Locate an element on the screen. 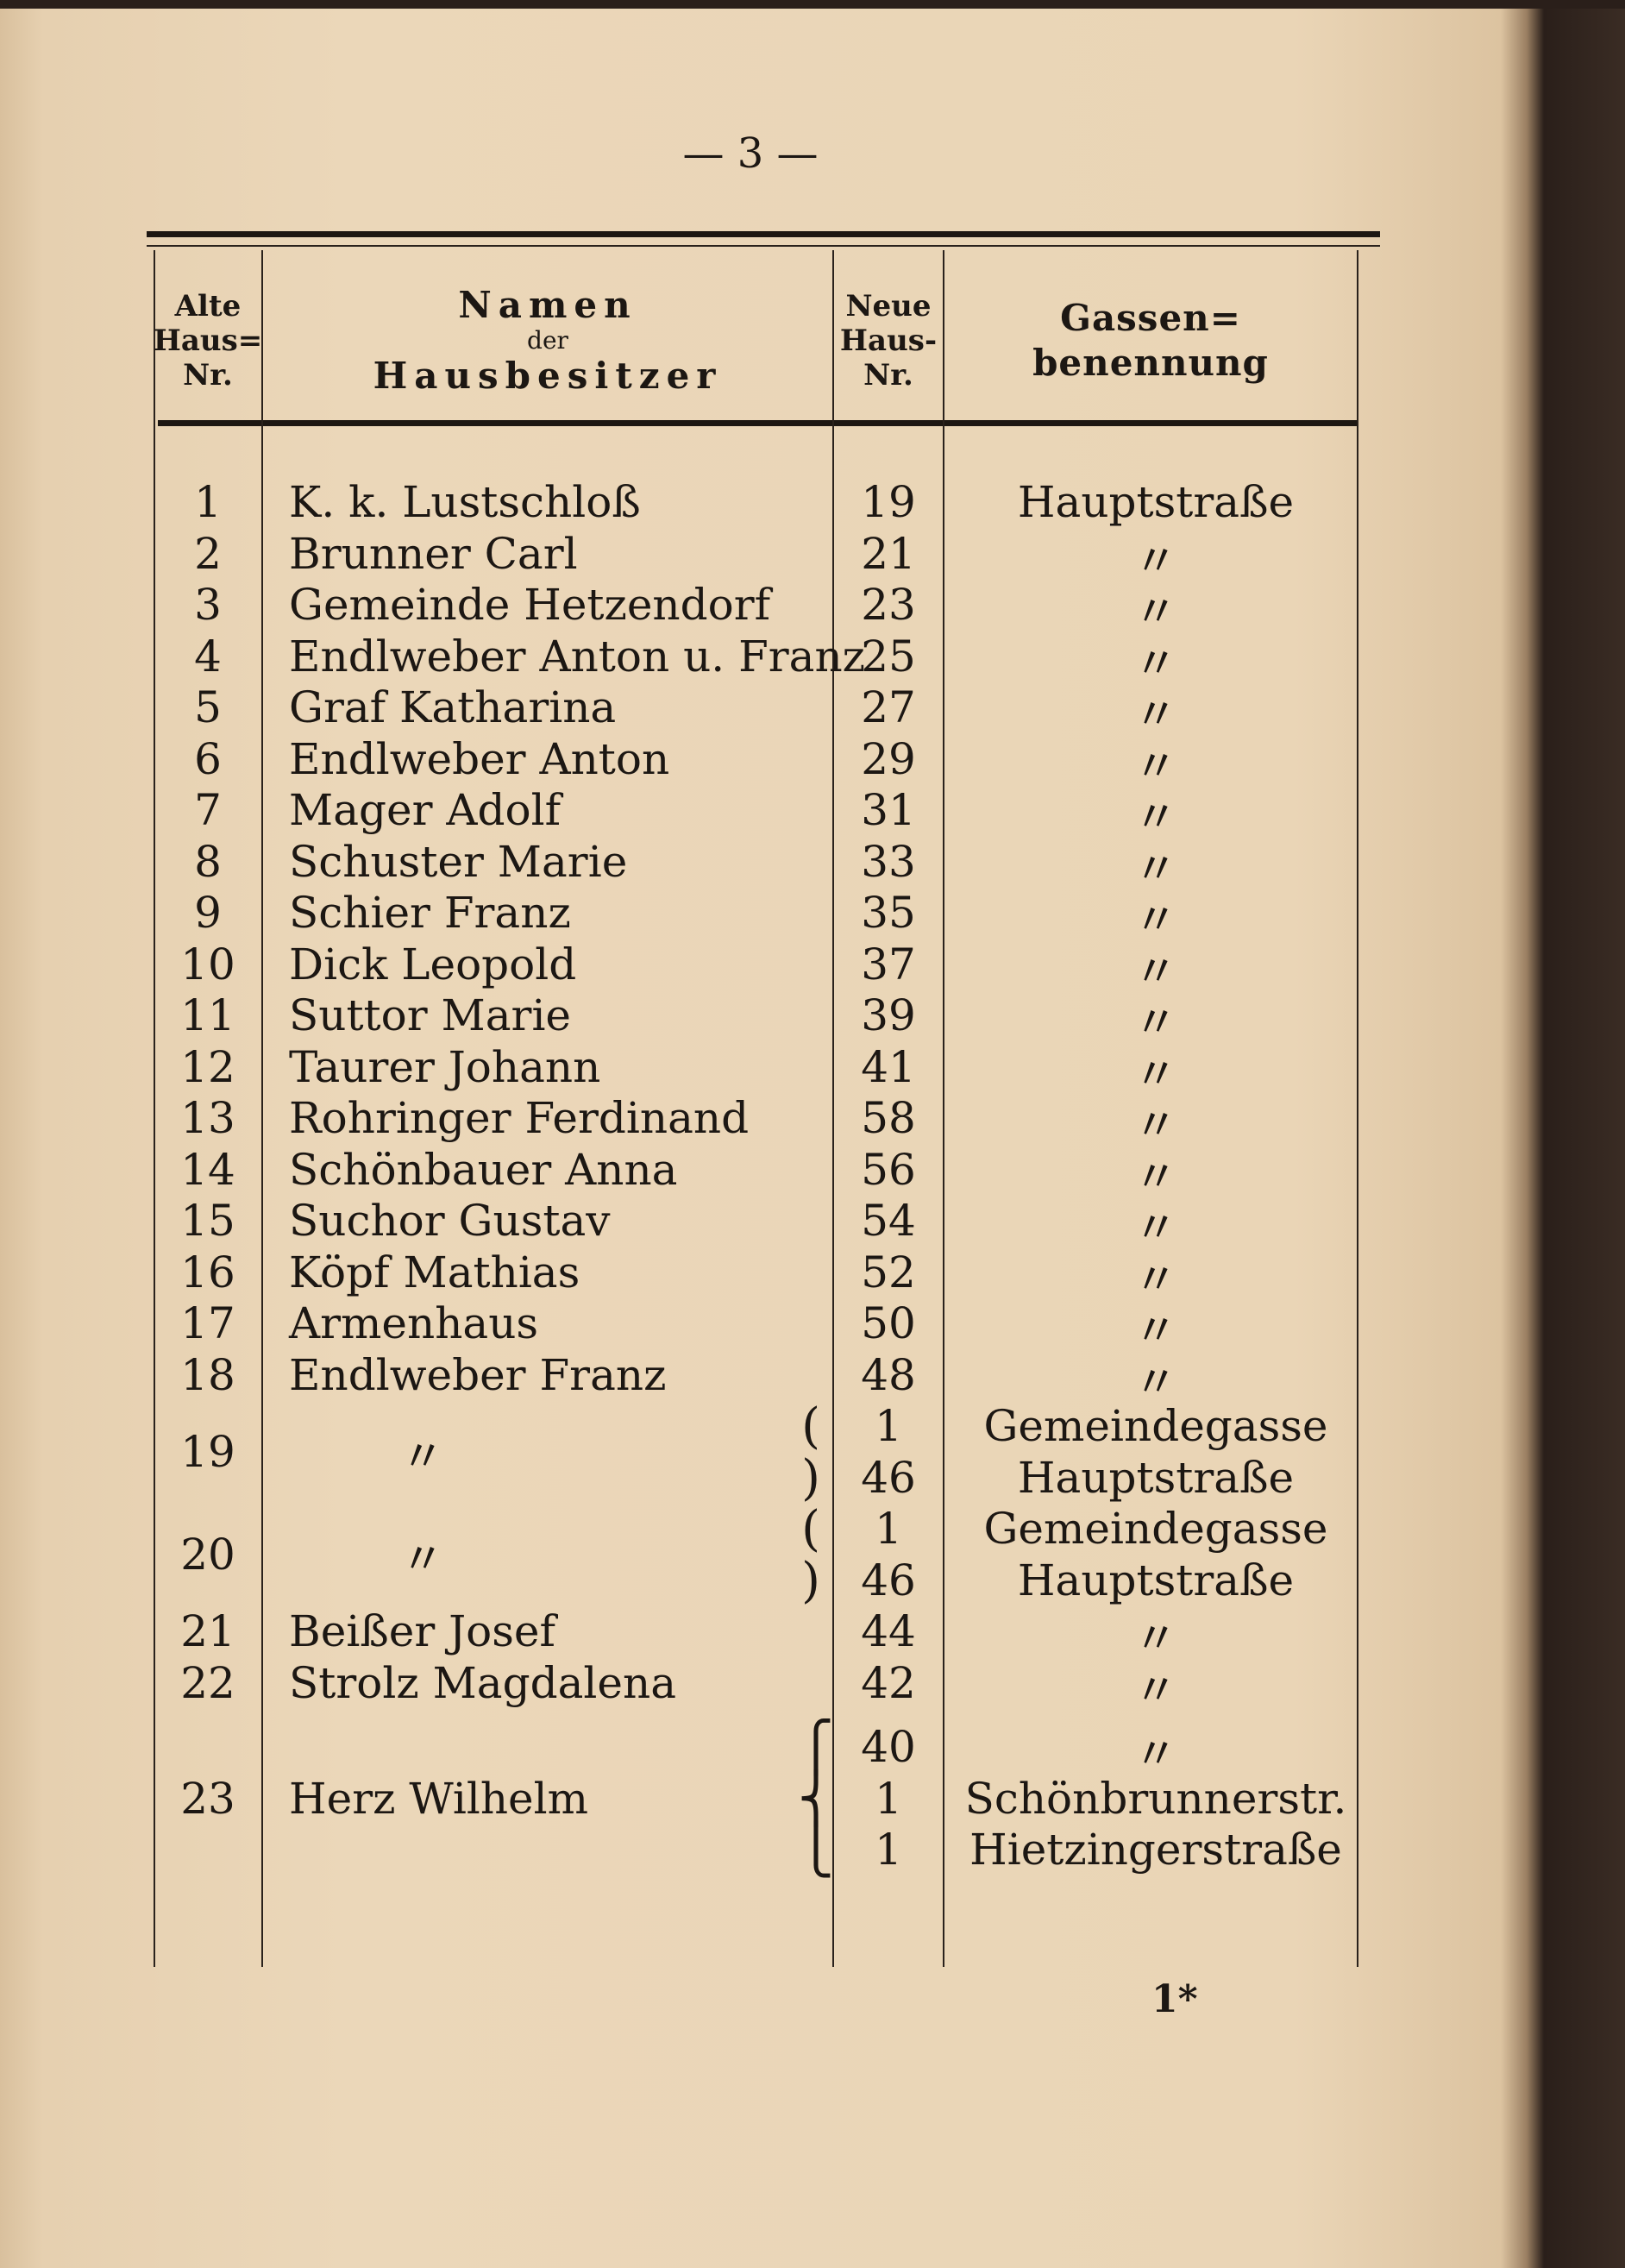  alt-house-number: 10 is located at coordinates (207, 964).